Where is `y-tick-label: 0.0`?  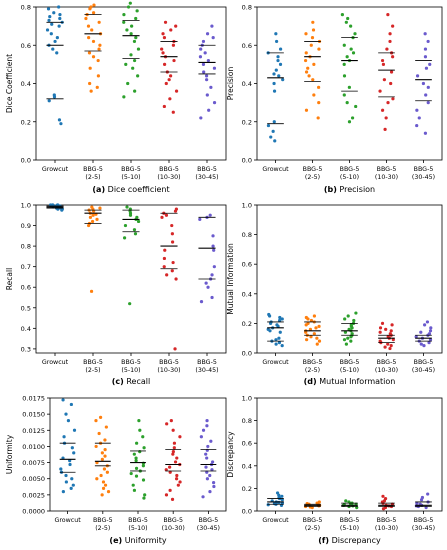 y-tick-label: 0.0 is located at coordinates (247, 512).